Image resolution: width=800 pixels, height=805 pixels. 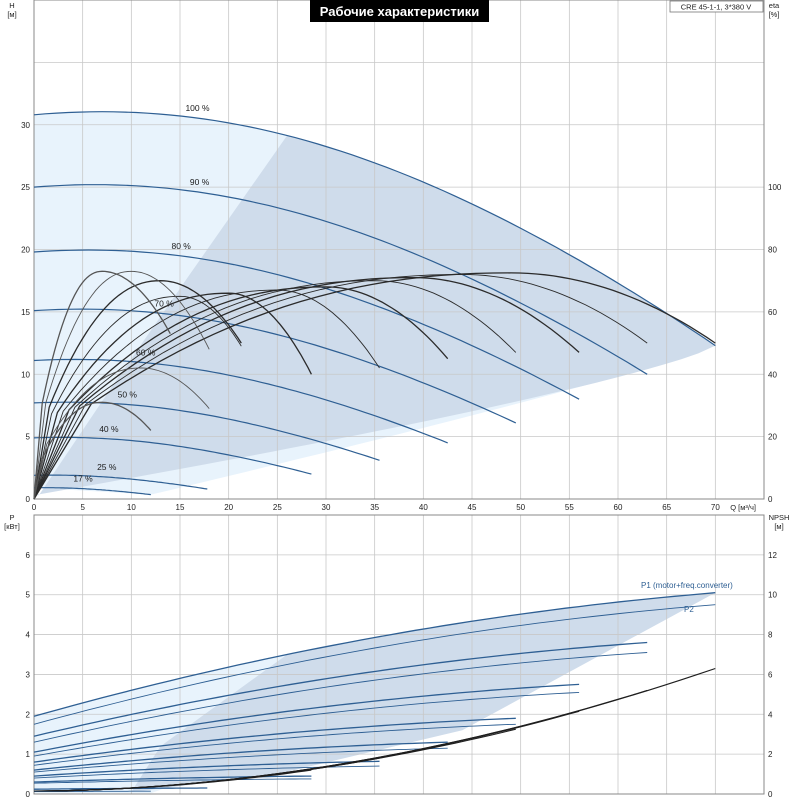 What do you see at coordinates (228, 507) in the screenshot?
I see `x-tick-label: 20` at bounding box center [228, 507].